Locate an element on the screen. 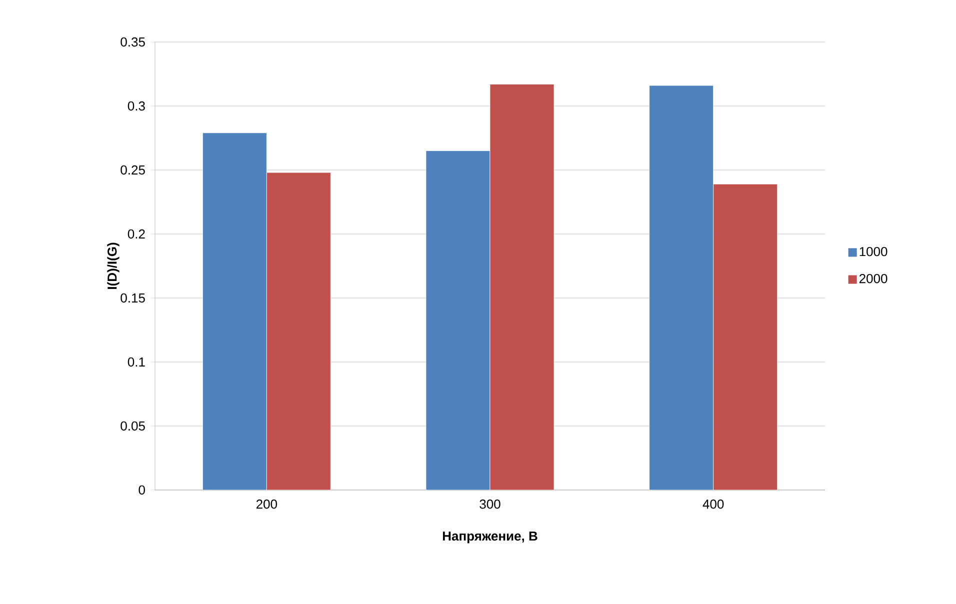  x-tick-label: 400 is located at coordinates (713, 504).